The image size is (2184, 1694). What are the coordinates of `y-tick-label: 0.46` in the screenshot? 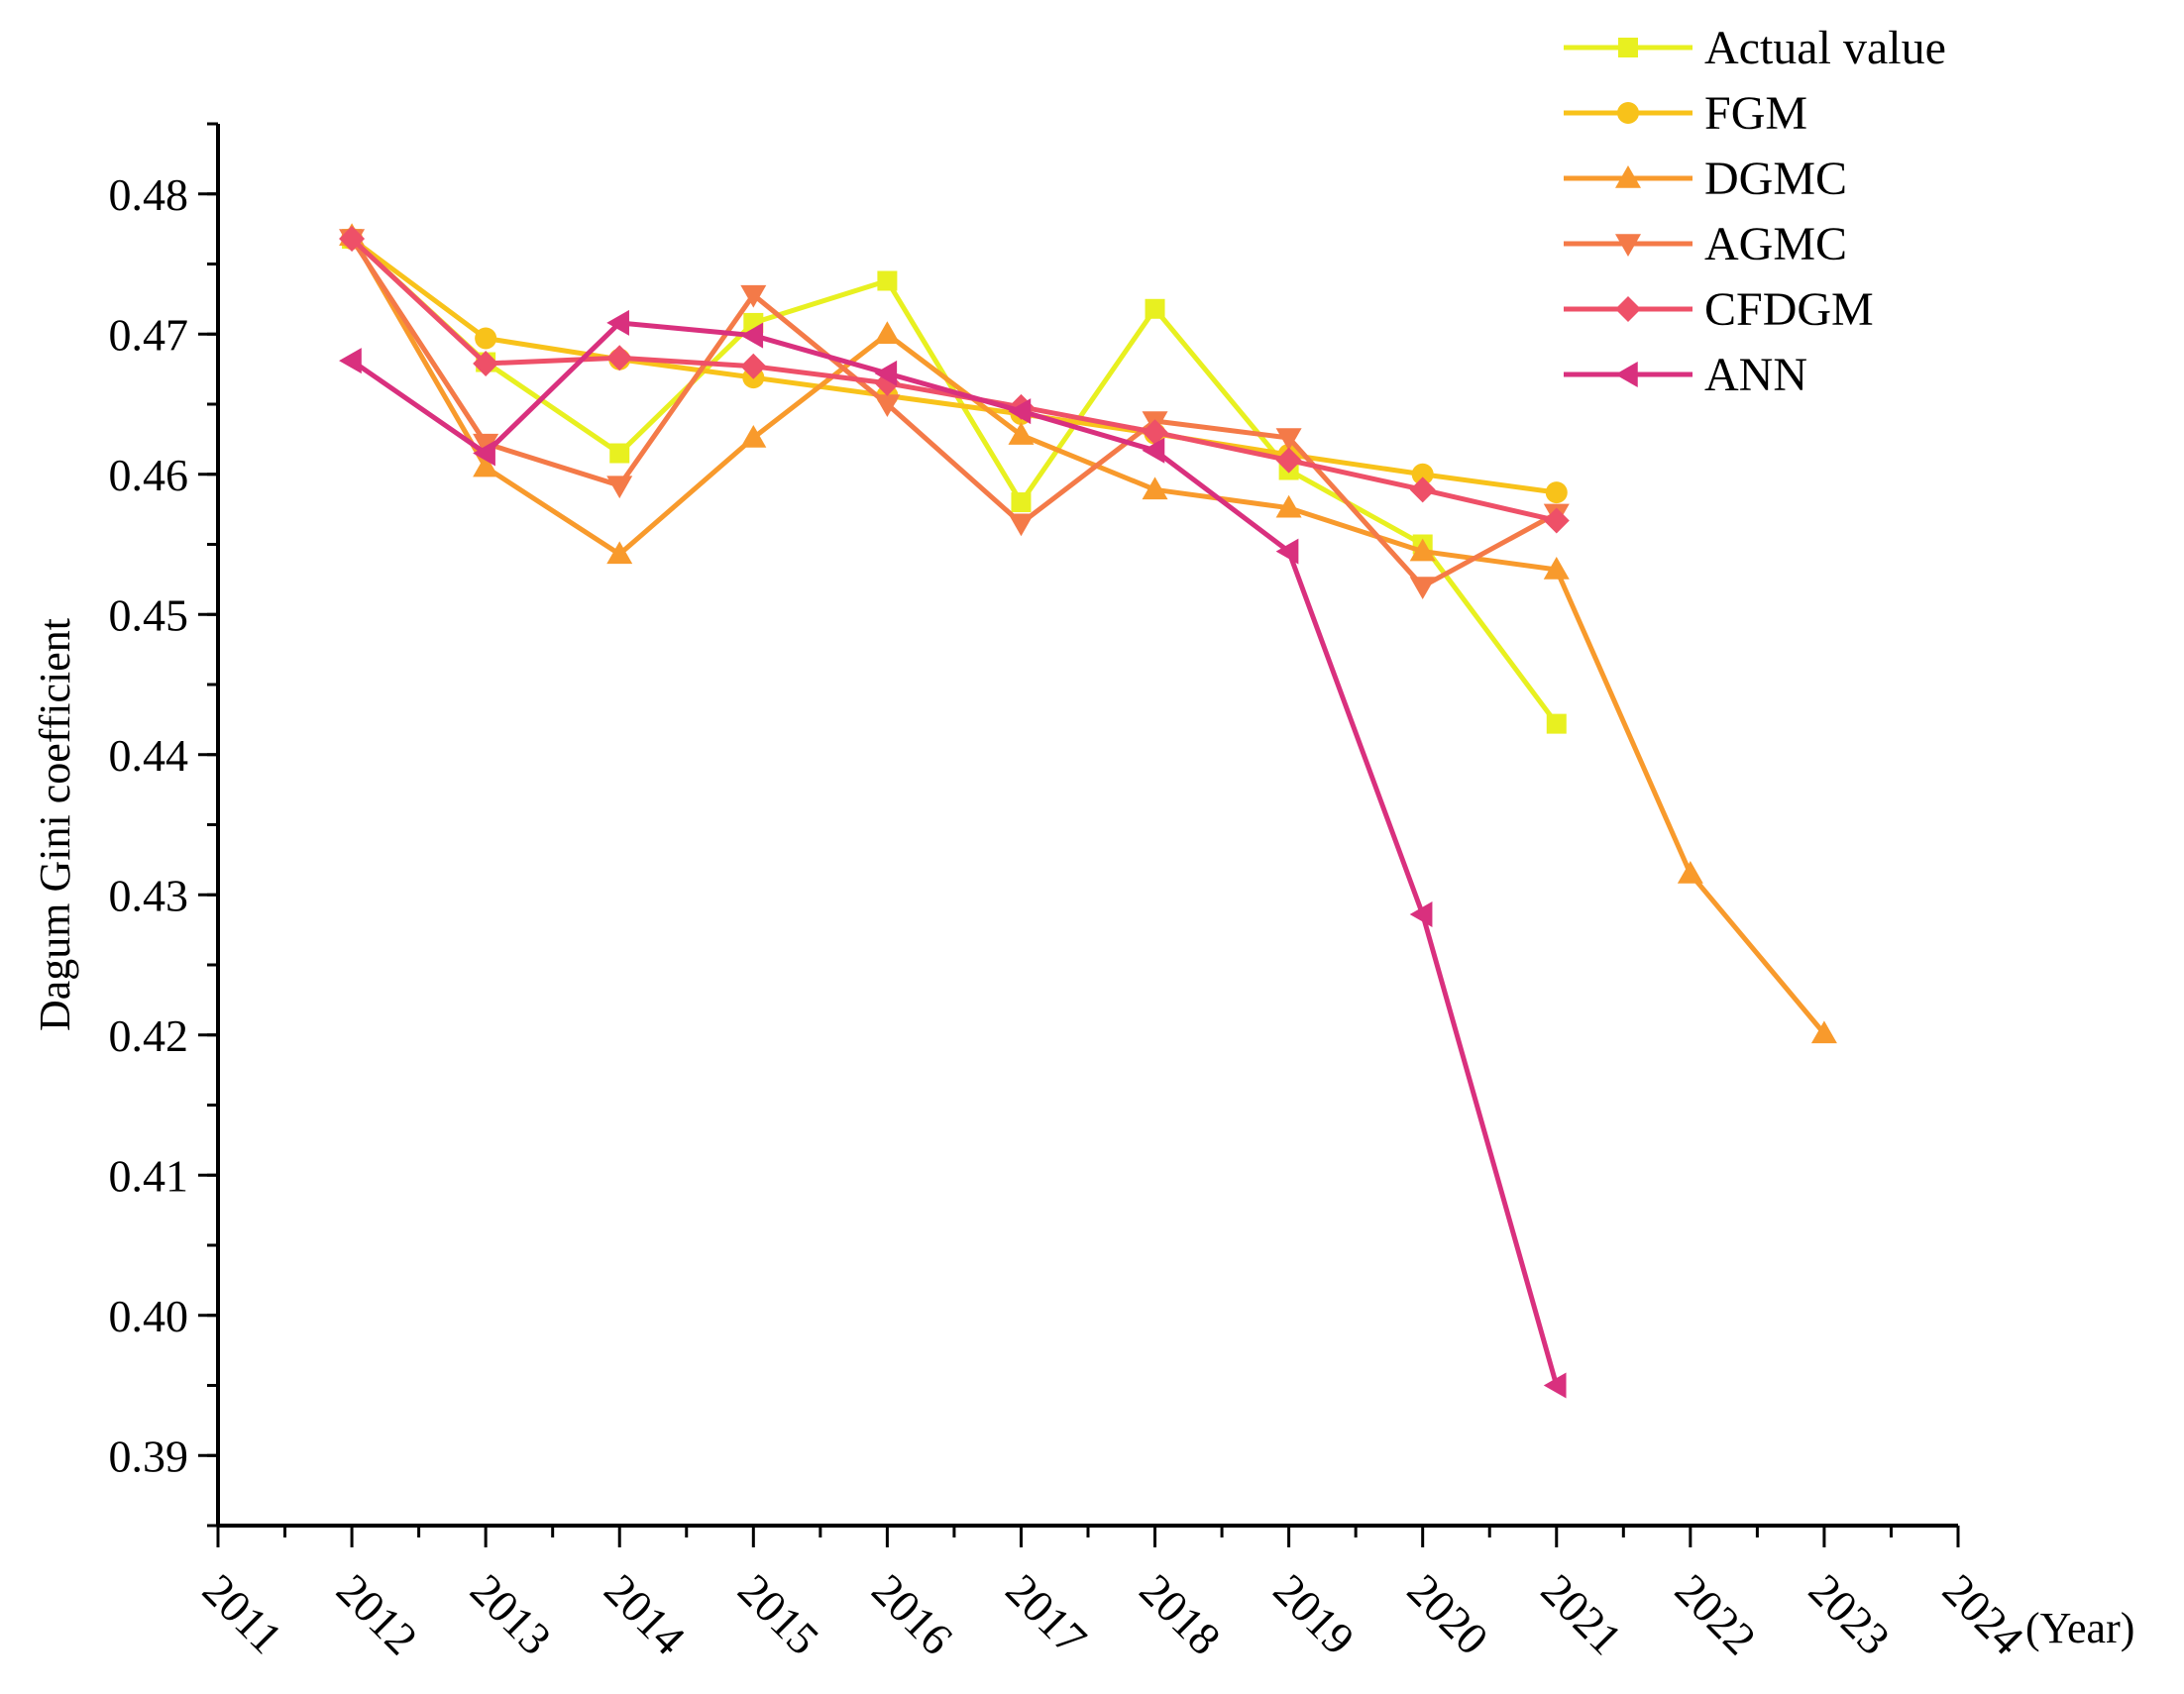 It's located at (149, 475).